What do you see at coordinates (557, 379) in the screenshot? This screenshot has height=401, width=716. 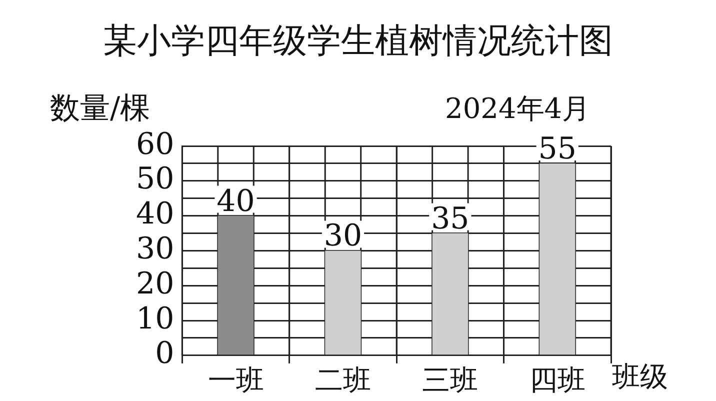 I see `x-tick-label: 四班` at bounding box center [557, 379].